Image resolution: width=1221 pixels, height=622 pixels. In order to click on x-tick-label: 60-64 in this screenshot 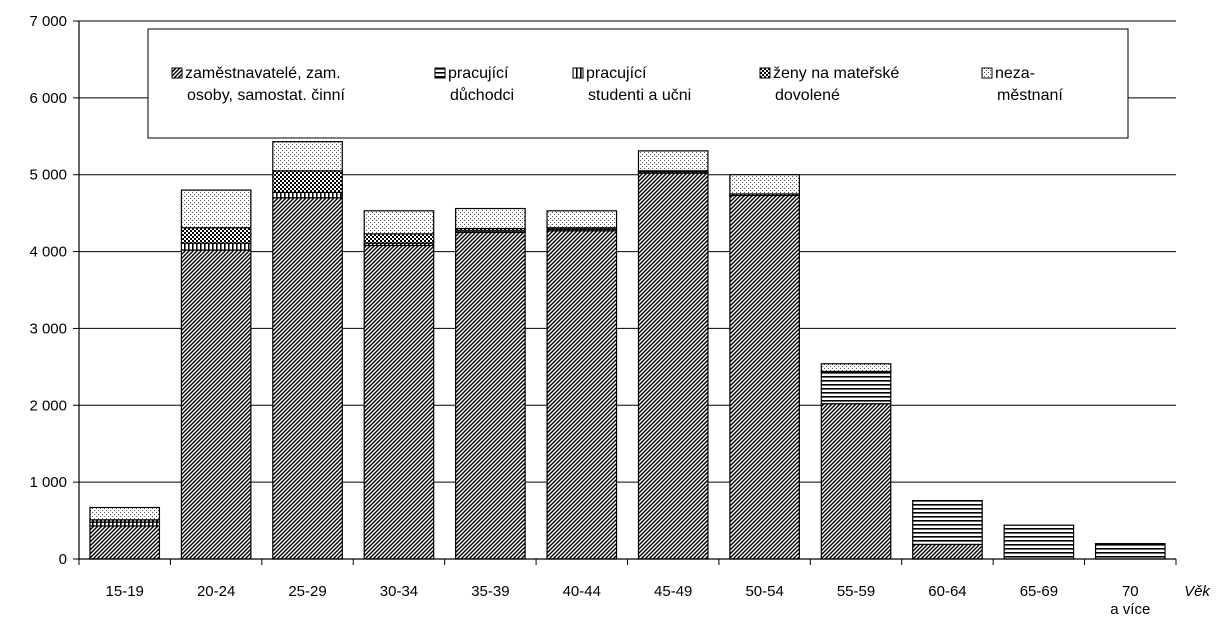, I will do `click(947, 591)`.